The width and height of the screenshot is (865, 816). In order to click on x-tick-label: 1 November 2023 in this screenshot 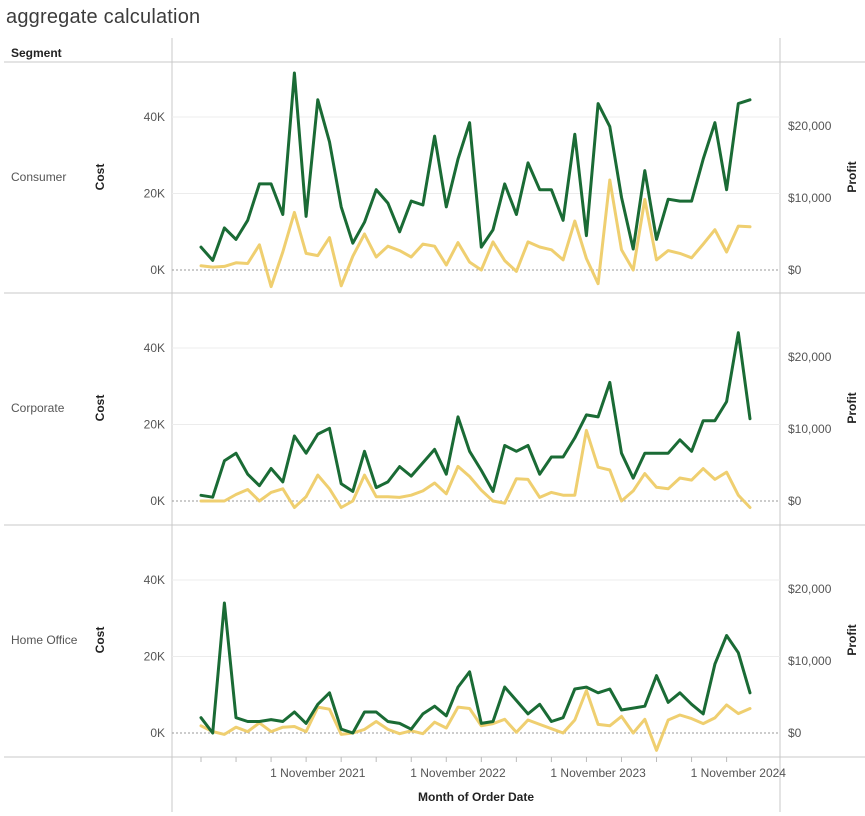, I will do `click(598, 773)`.